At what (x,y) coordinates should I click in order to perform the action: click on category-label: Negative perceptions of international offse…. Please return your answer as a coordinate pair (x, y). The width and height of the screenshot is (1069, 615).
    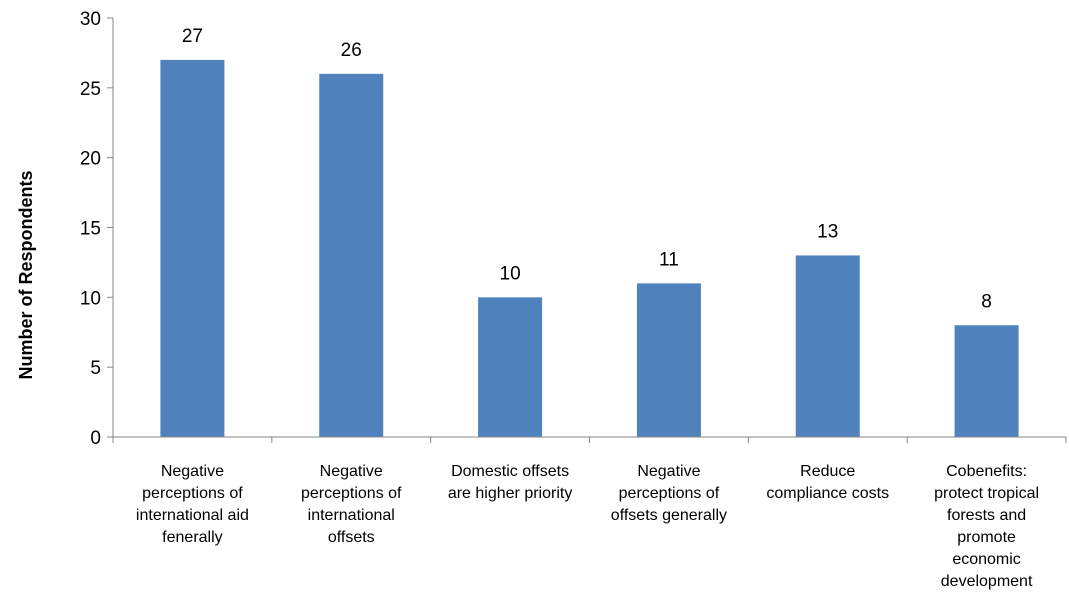
    Looking at the image, I should click on (351, 504).